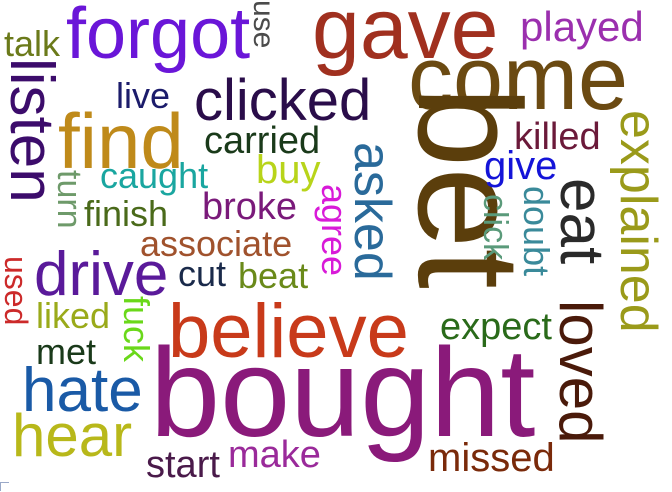 This screenshot has height=492, width=672. What do you see at coordinates (581, 221) in the screenshot?
I see `word-eat: eat` at bounding box center [581, 221].